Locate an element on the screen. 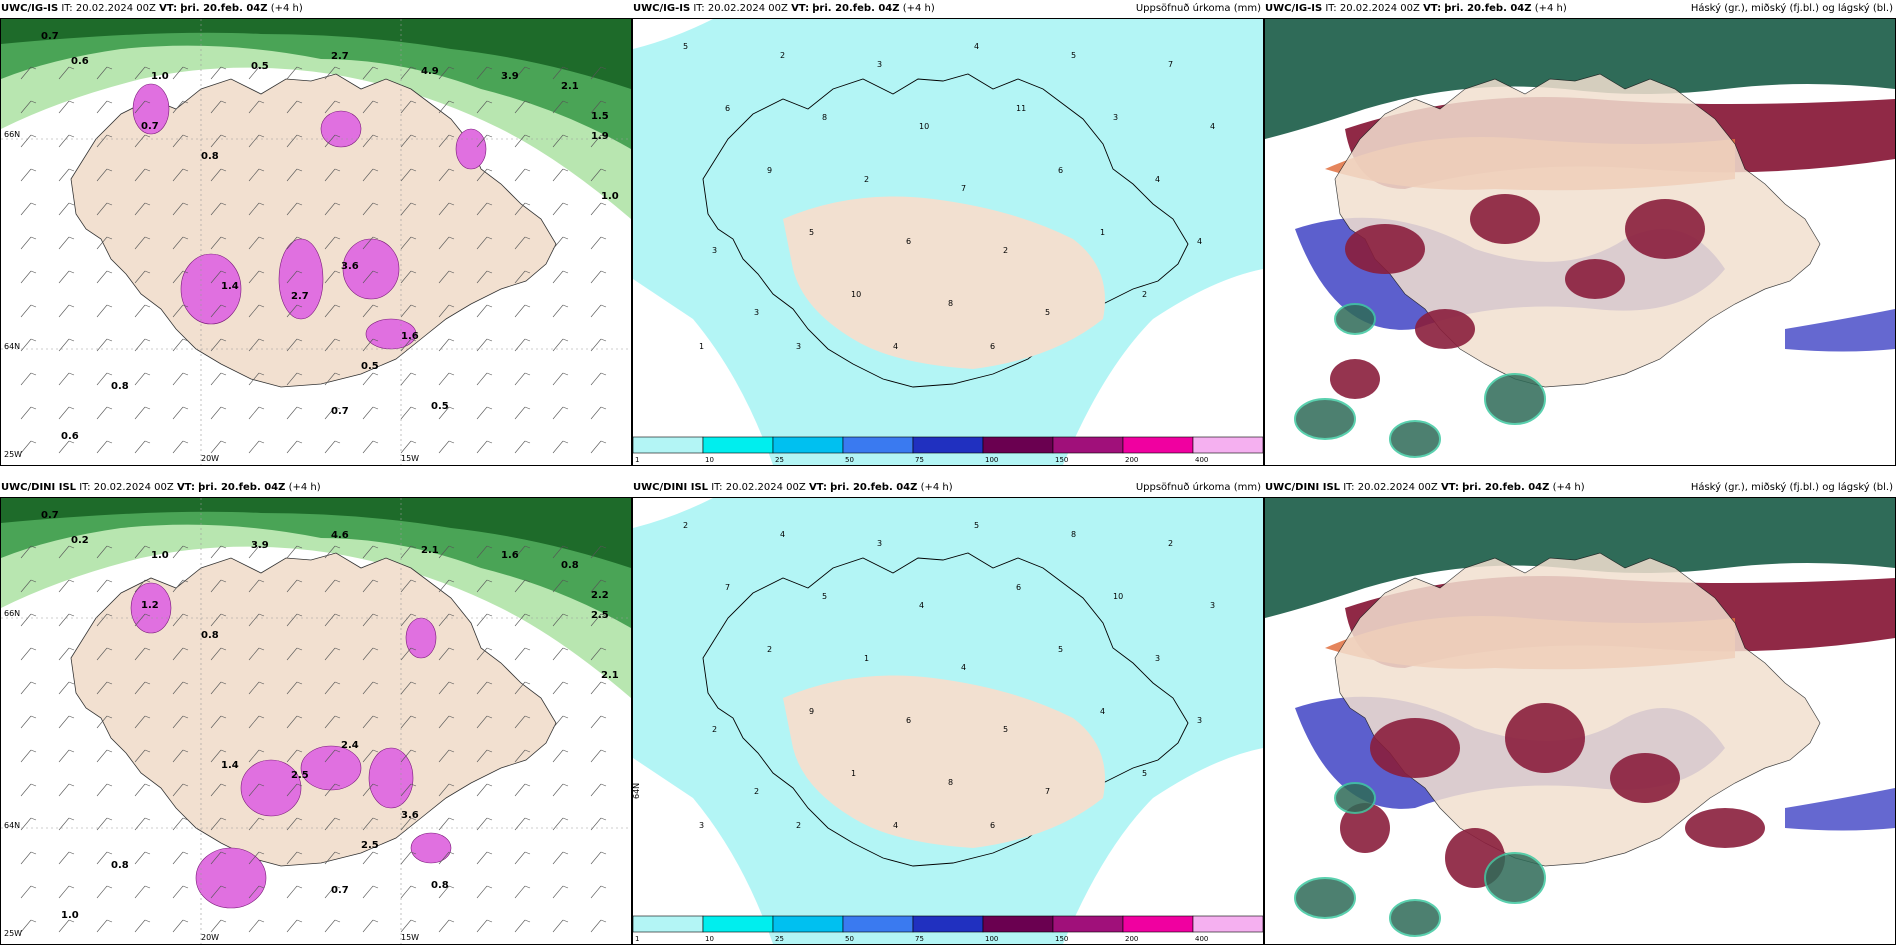 Image resolution: width=1900 pixels, height=950 pixels. precip-value-label: 6 is located at coordinates (1018, 587).